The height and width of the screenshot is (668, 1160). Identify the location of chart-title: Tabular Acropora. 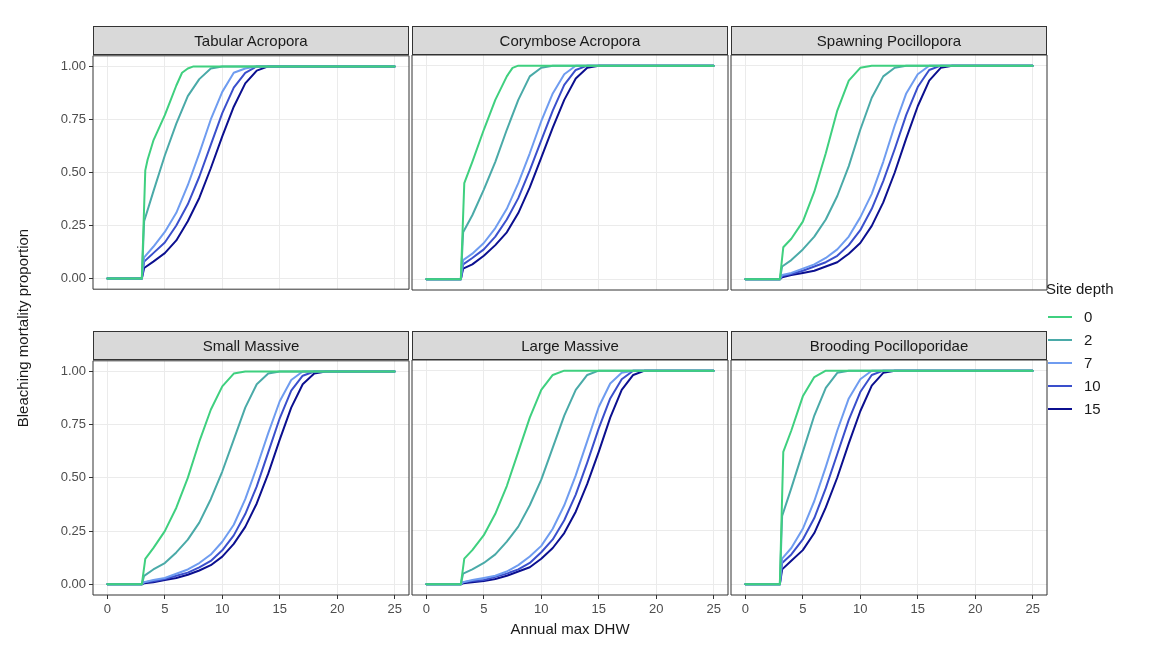
(251, 40).